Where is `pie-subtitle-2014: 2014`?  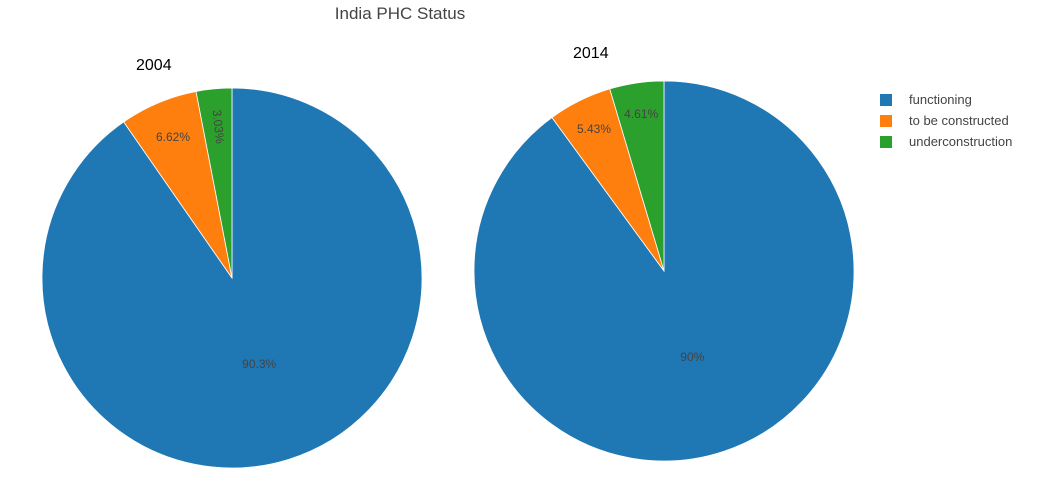 pie-subtitle-2014: 2014 is located at coordinates (591, 53).